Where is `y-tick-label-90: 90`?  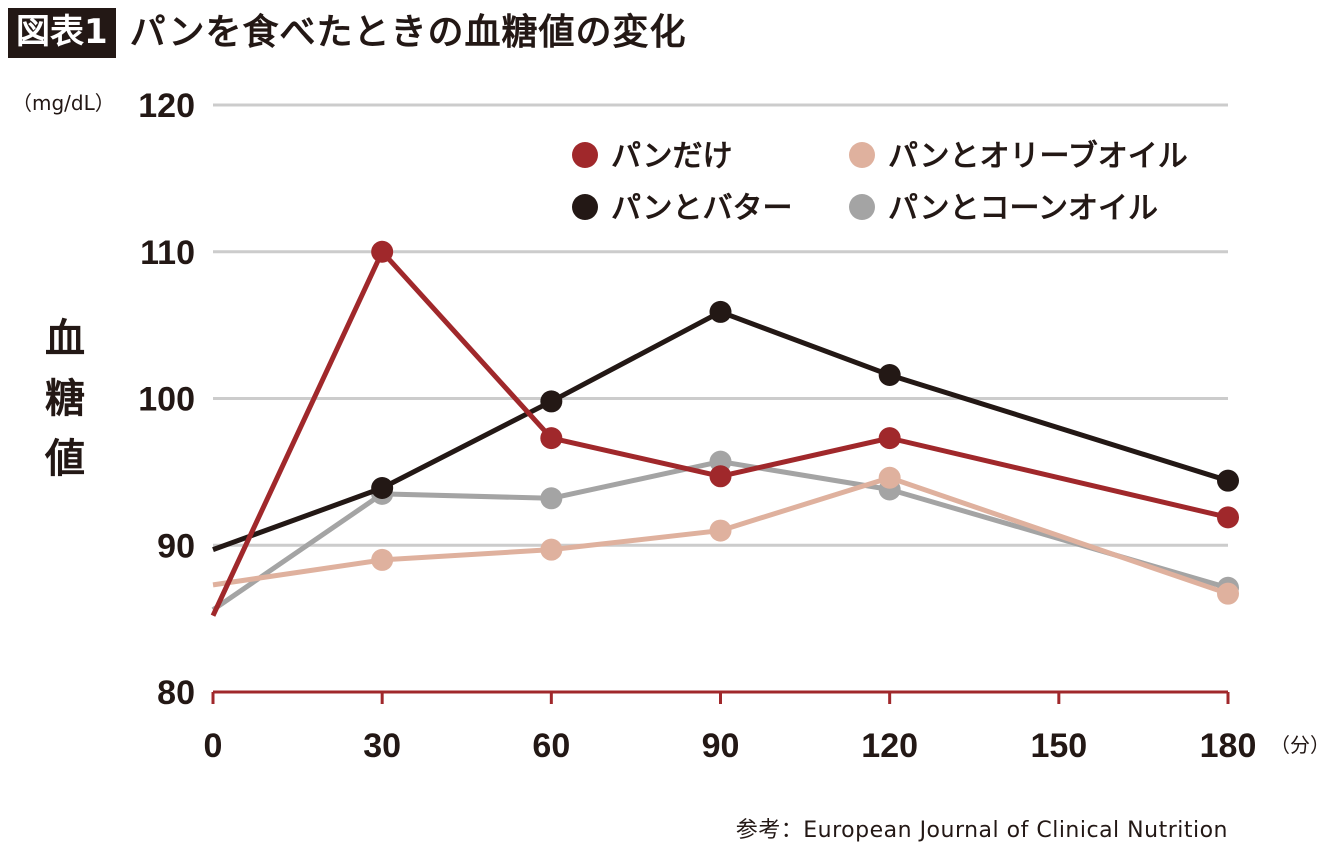
y-tick-label-90: 90 is located at coordinates (176, 546).